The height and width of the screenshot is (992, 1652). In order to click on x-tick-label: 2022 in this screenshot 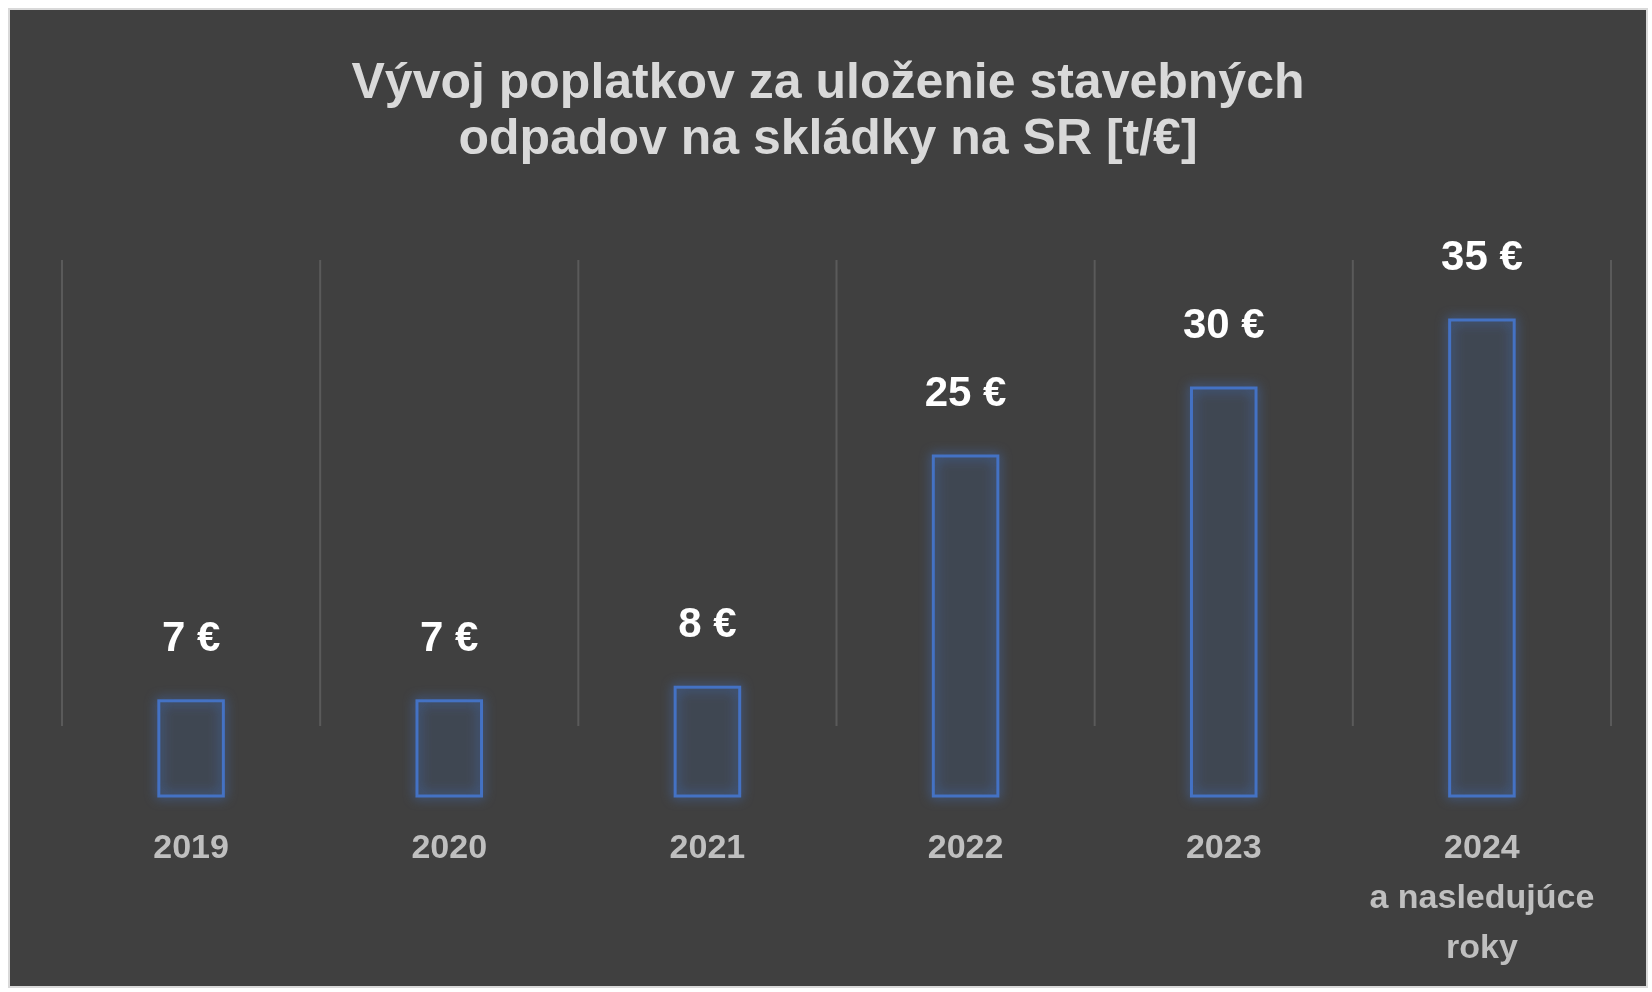, I will do `click(965, 846)`.